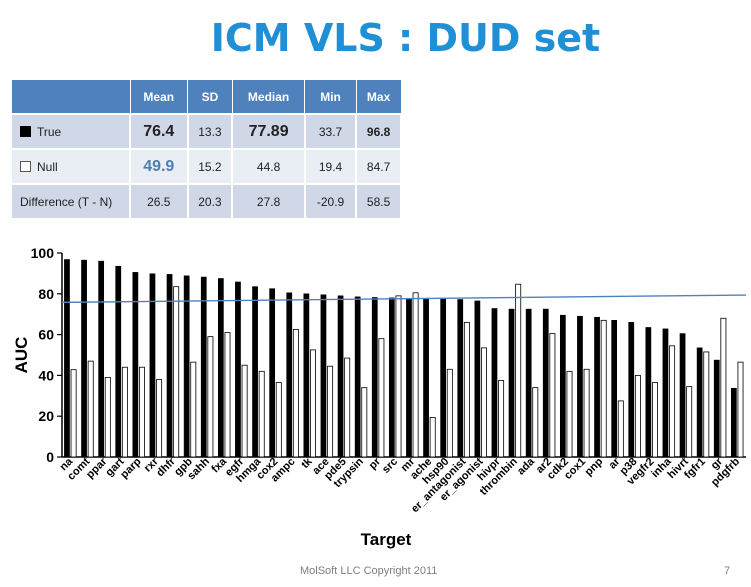 This screenshot has width=751, height=587. I want to click on stats-header-row: Mean SD Median Min Max, so click(207, 97).